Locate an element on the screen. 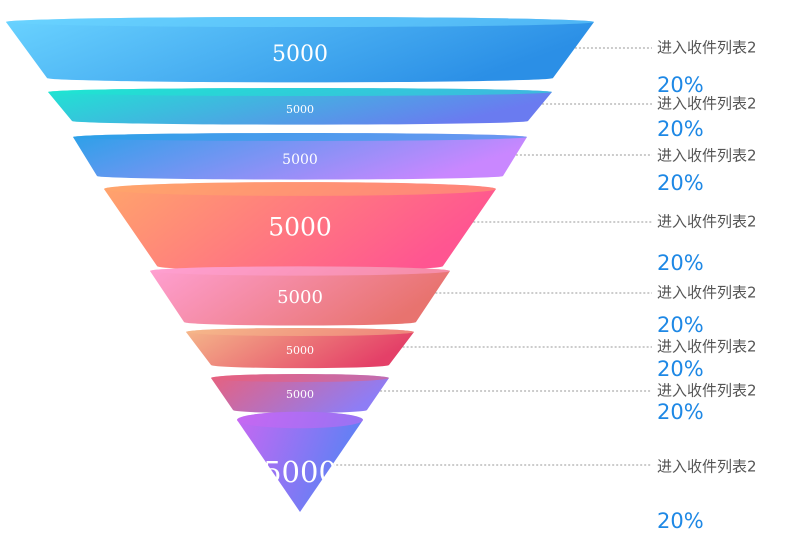 Image resolution: width=800 pixels, height=557 pixels. stage-name-3: 进入收件列表2 is located at coordinates (707, 156).